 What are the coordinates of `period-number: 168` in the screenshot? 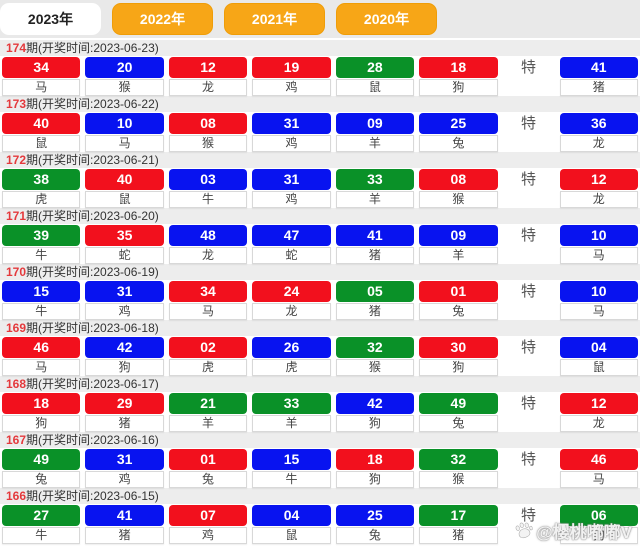 It's located at (16, 384).